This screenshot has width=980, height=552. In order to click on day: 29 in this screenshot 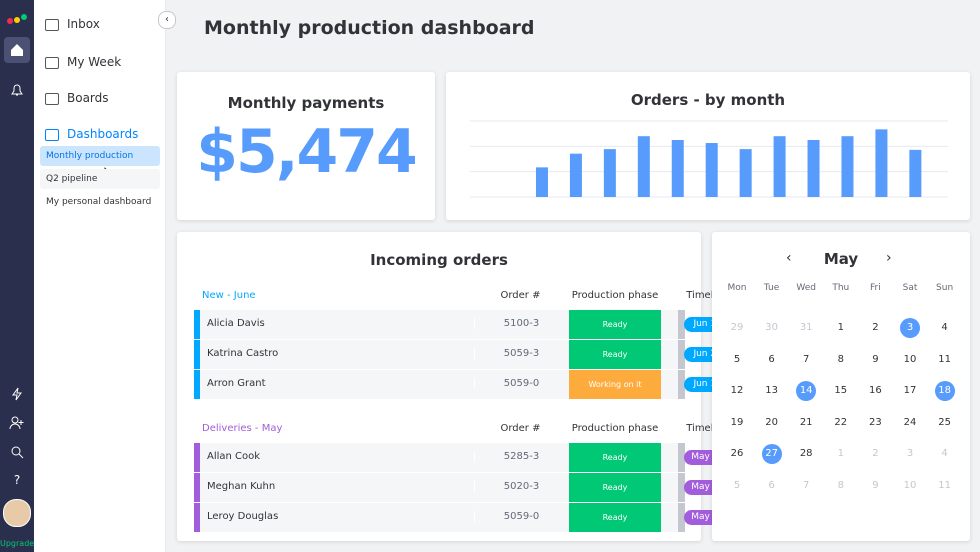, I will do `click(737, 327)`.